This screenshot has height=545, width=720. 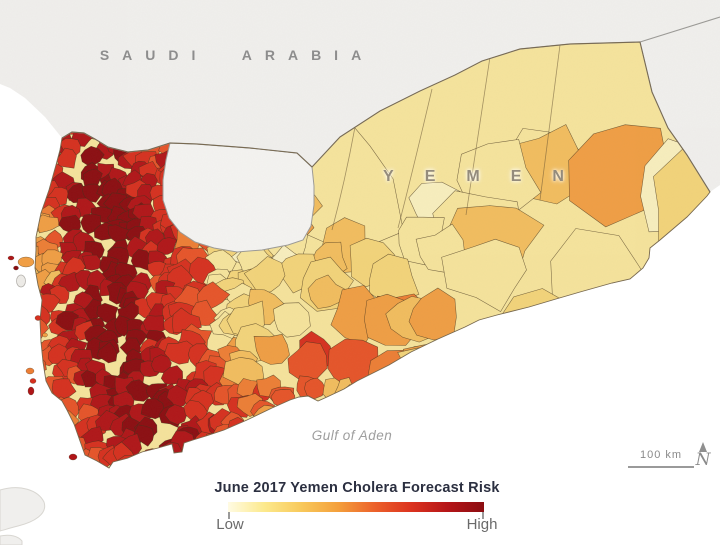 What do you see at coordinates (352, 435) in the screenshot?
I see `gulf-of-aden-label: Gulf of Aden` at bounding box center [352, 435].